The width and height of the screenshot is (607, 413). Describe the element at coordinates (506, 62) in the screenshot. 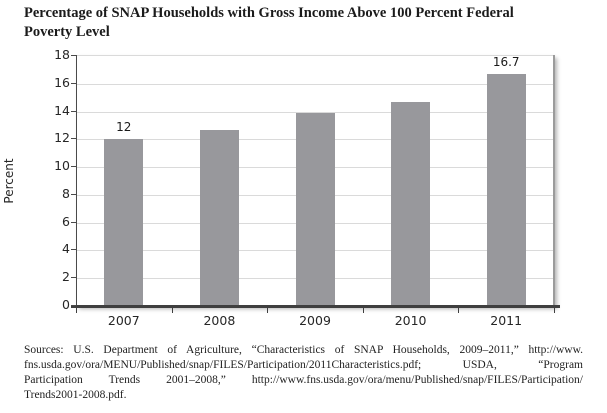

I see `bar-value-label-2011: 16.7` at that location.